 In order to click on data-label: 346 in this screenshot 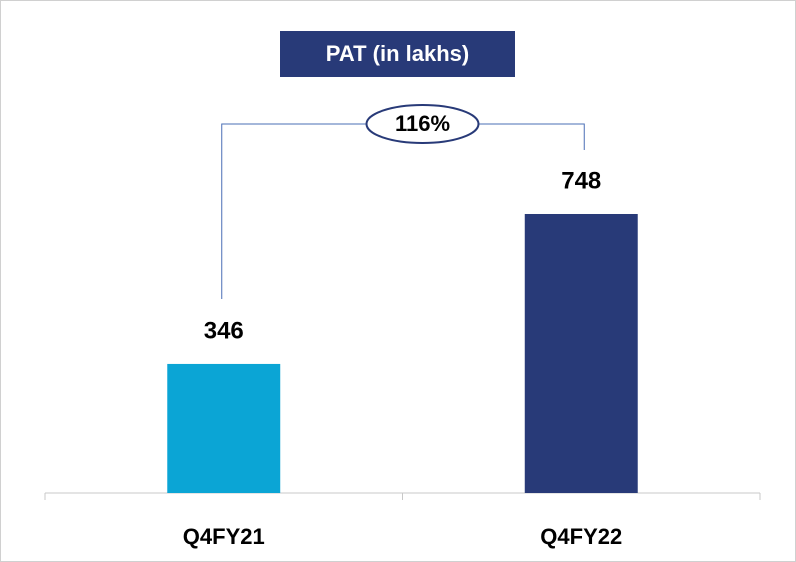, I will do `click(224, 330)`.